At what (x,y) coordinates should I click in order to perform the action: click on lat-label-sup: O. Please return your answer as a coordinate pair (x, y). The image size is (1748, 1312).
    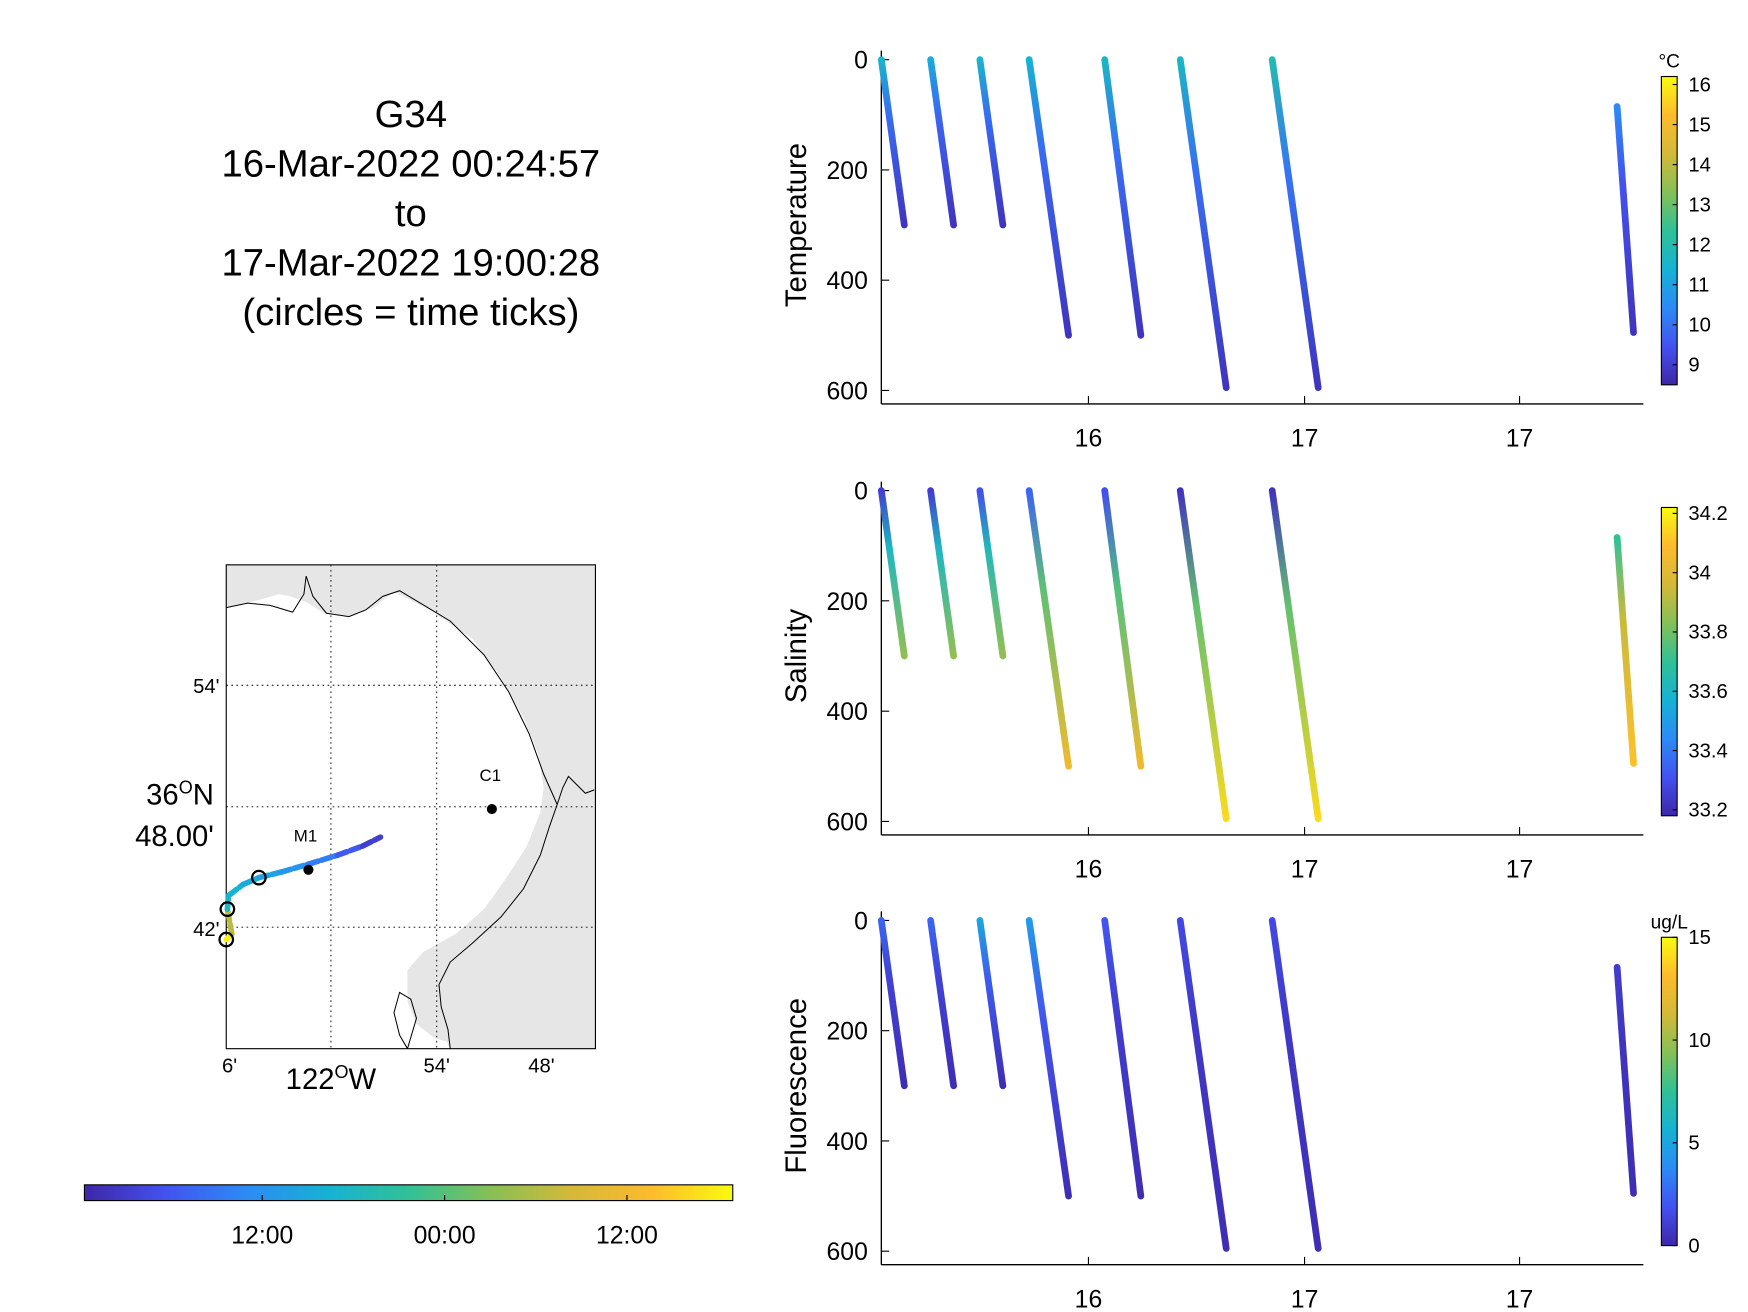
    Looking at the image, I should click on (186, 787).